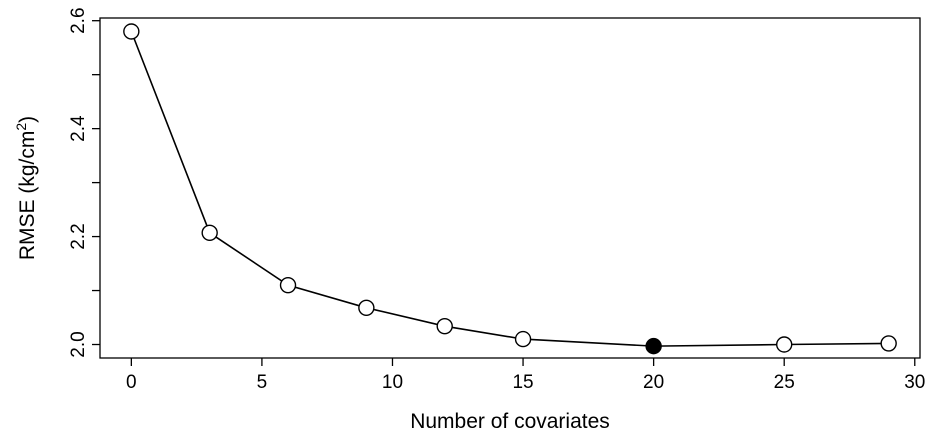  Describe the element at coordinates (78, 128) in the screenshot. I see `y-tick-label: 2.4` at that location.